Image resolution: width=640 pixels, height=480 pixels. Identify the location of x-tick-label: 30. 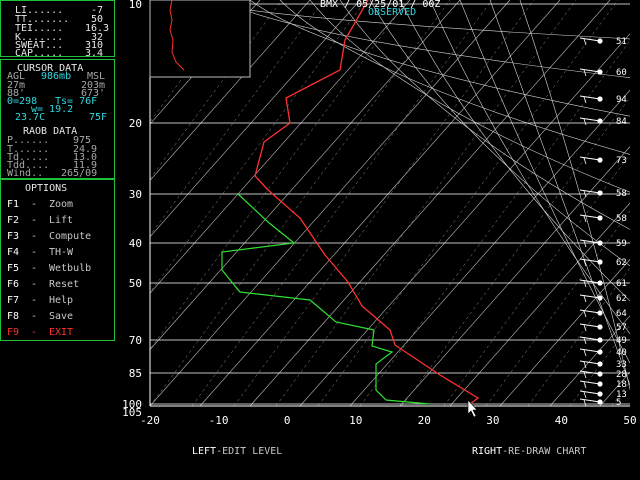
(492, 420).